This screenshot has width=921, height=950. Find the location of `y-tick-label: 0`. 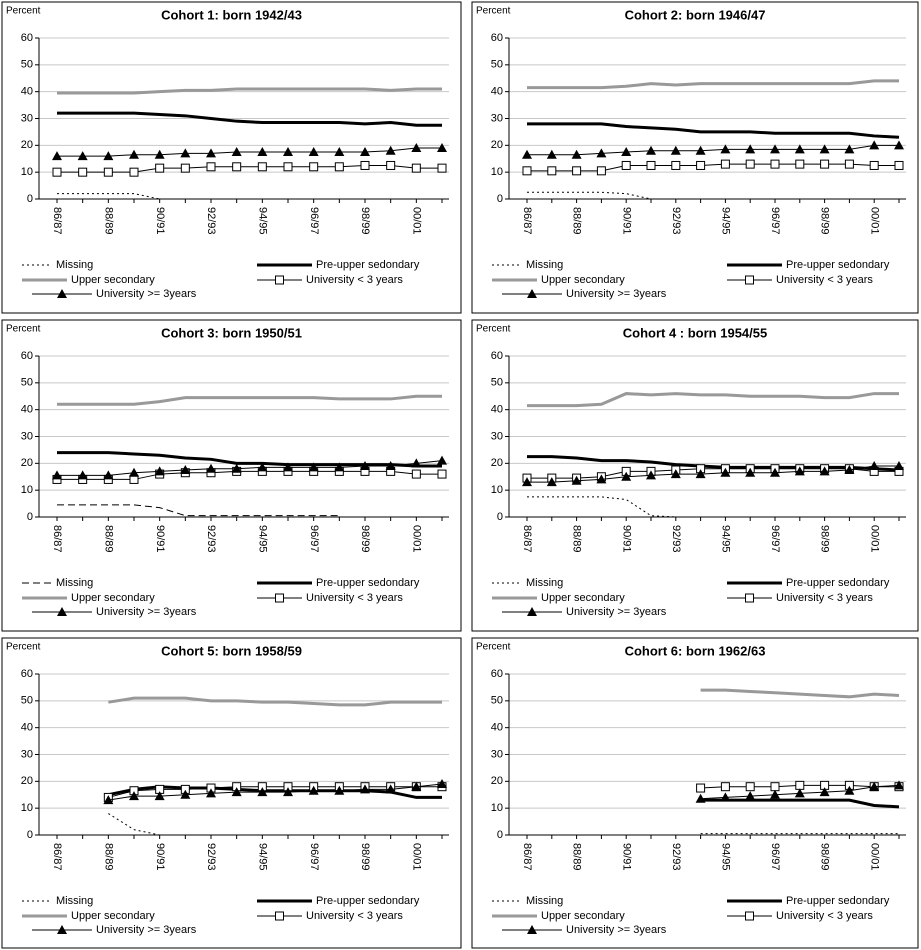

y-tick-label: 0 is located at coordinates (500, 199).